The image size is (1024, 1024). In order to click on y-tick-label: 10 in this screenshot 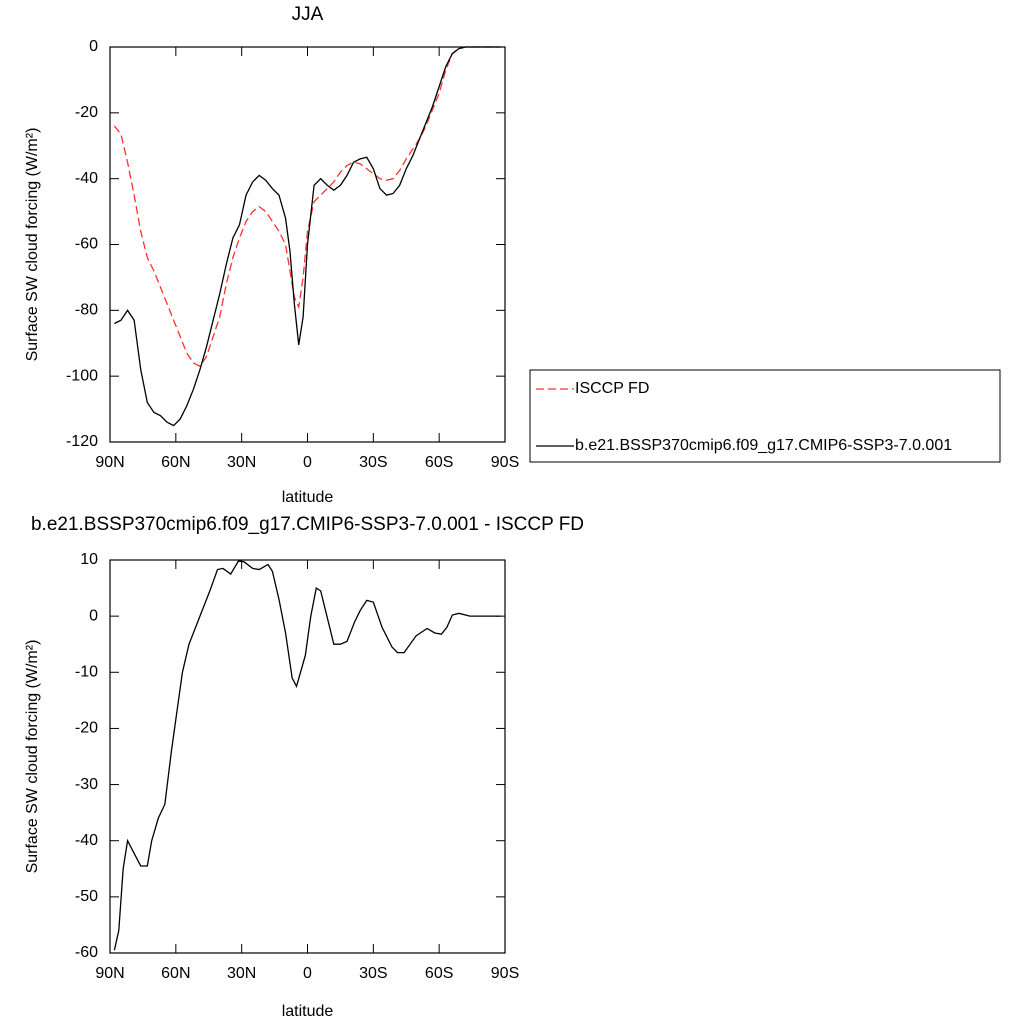, I will do `click(89, 559)`.